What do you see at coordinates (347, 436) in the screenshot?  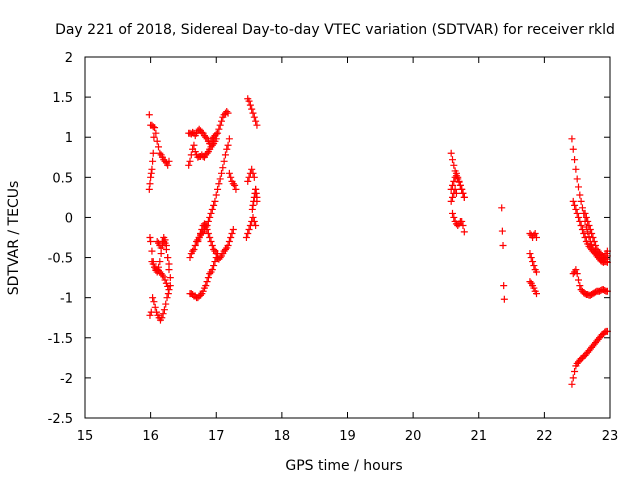 I see `x-tick-label: 19` at bounding box center [347, 436].